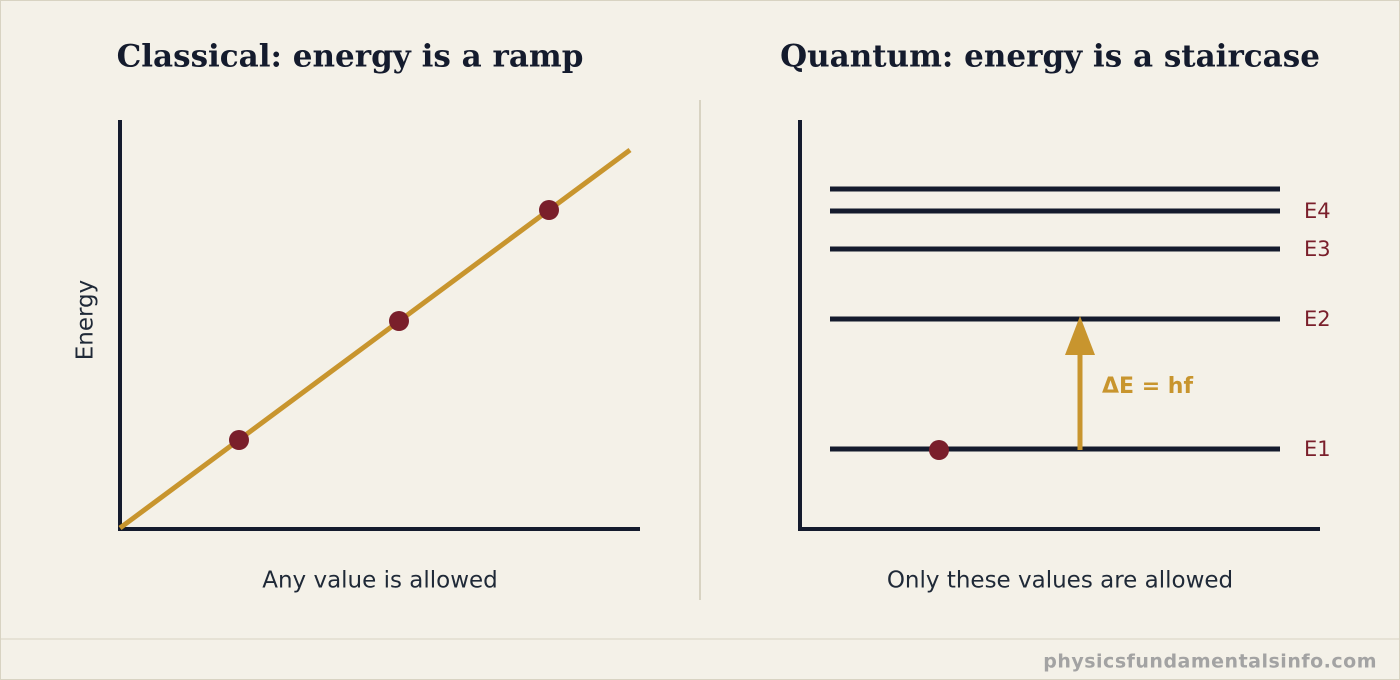 The height and width of the screenshot is (680, 1400). I want to click on x-axis-label: Only these values are allowed, so click(1060, 581).